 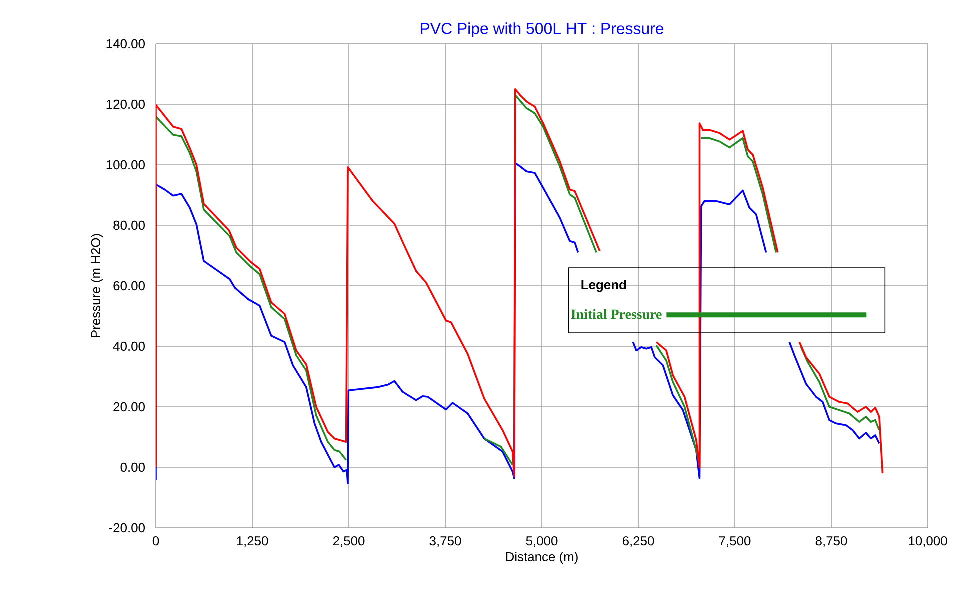 I want to click on y-tick-label: 20.00, so click(x=129, y=407).